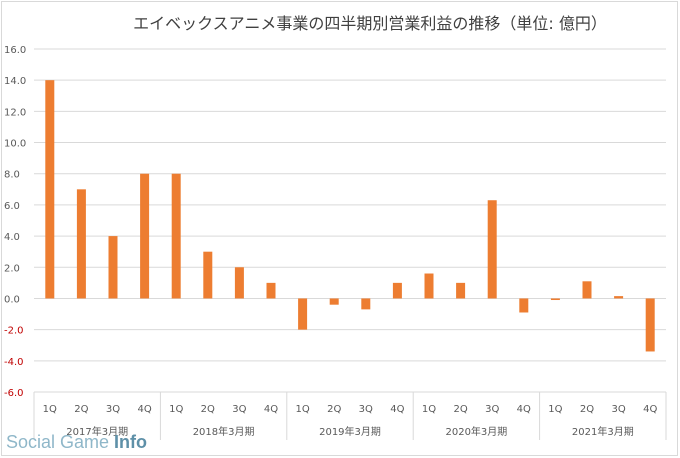  What do you see at coordinates (15, 112) in the screenshot?
I see `y-tick-label: 12.0` at bounding box center [15, 112].